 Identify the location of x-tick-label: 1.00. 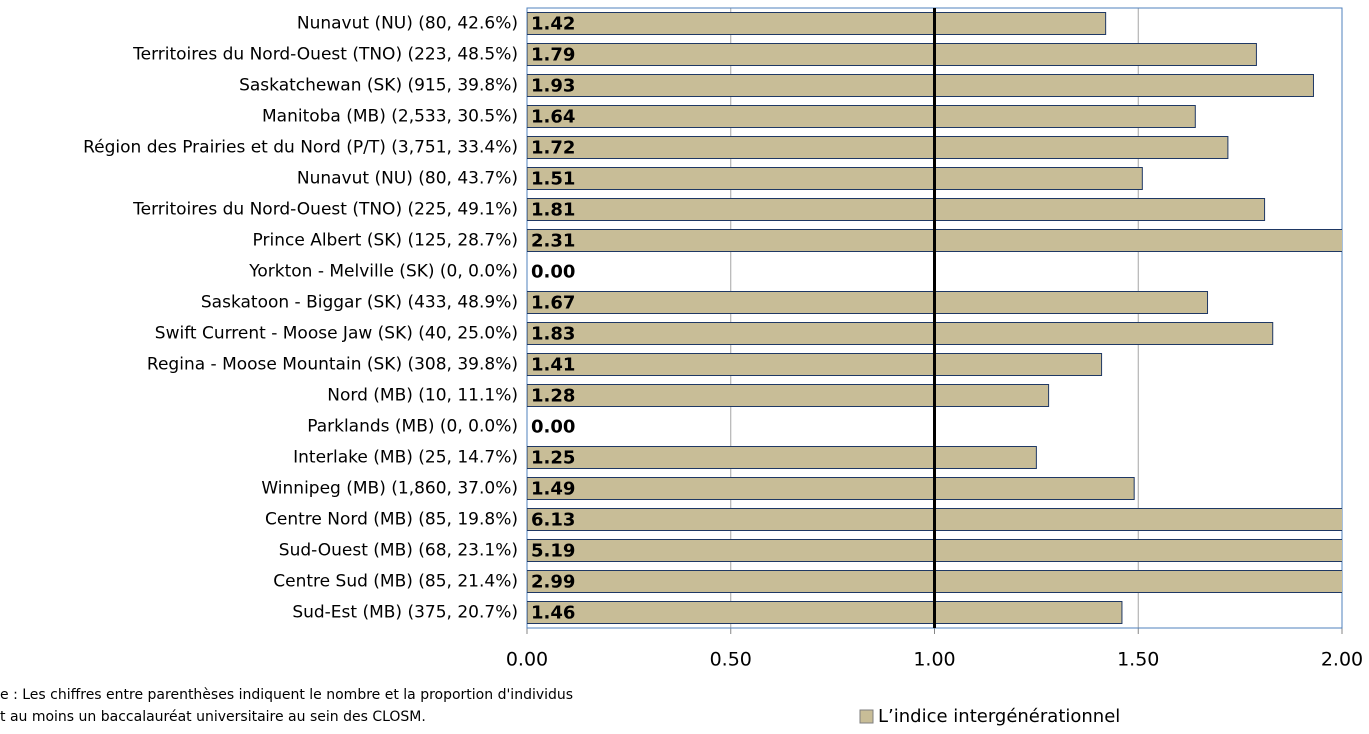
(934, 660).